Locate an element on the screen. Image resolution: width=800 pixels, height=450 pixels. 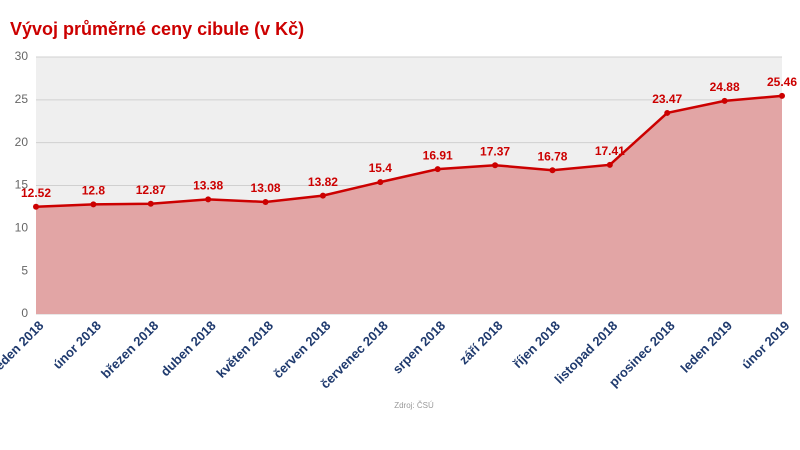
x-tick-label: květen 2018 is located at coordinates (244, 349).